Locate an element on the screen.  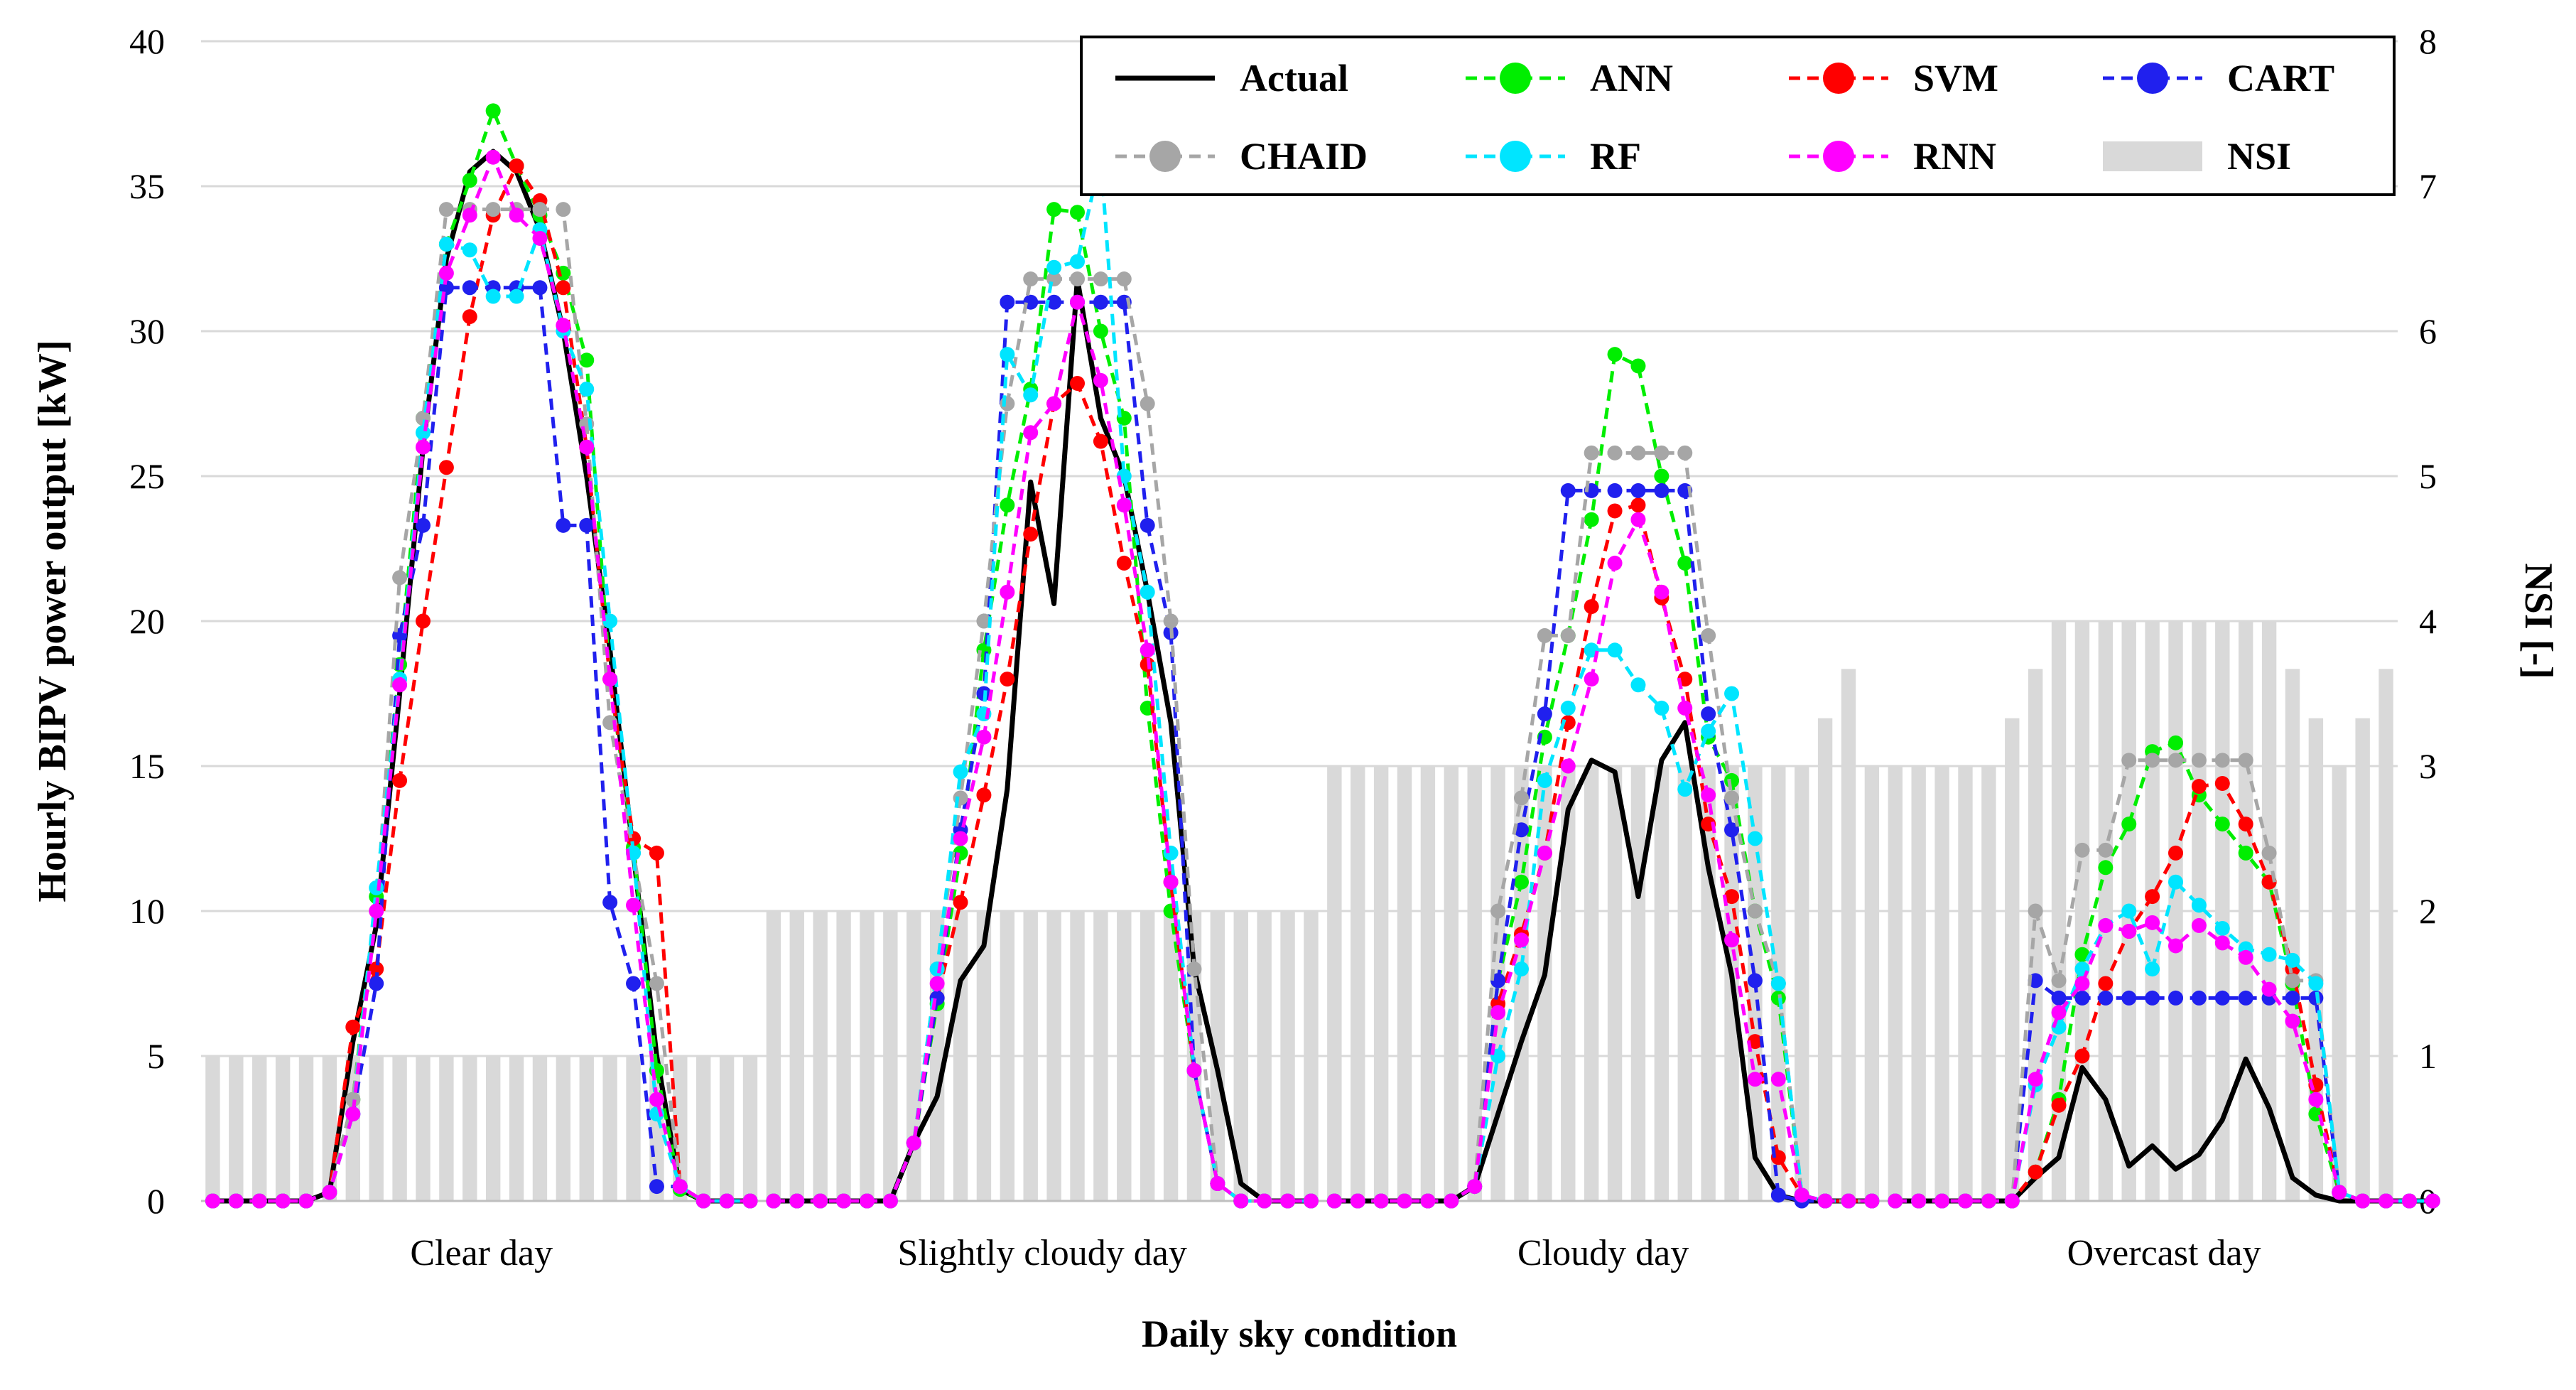
series-line-cart is located at coordinates (1042, 751).